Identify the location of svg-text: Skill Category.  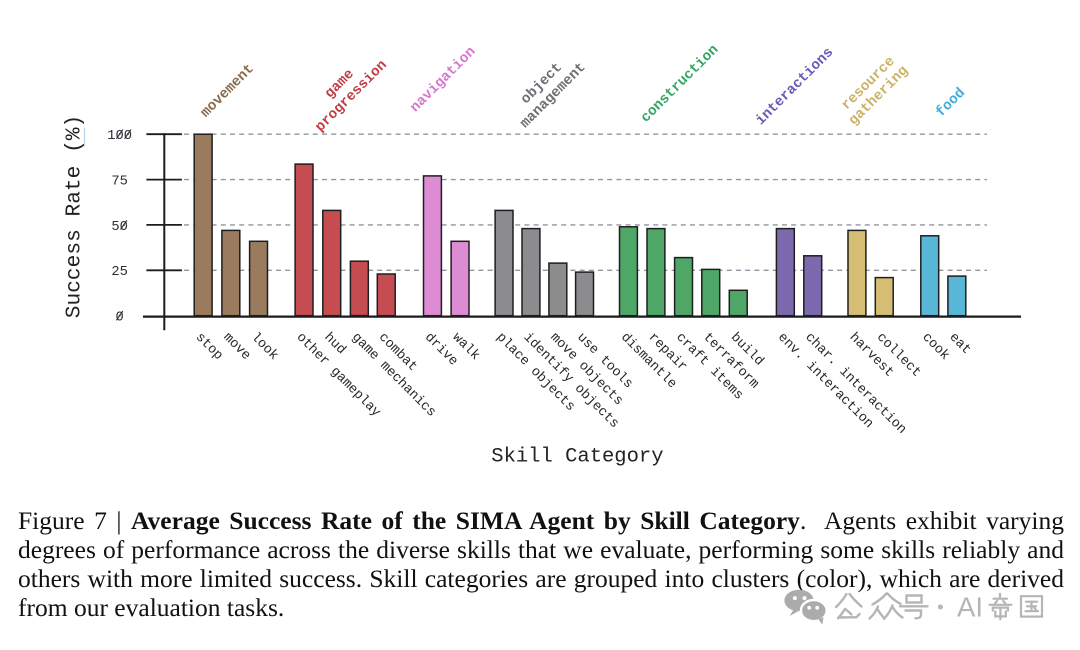
(577, 457).